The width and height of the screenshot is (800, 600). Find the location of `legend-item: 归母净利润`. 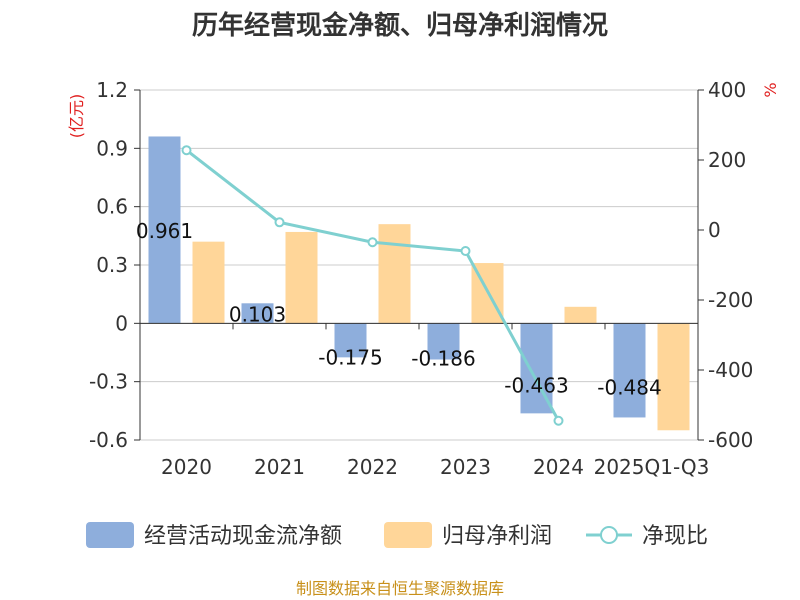

legend-item: 归母净利润 is located at coordinates (468, 535).